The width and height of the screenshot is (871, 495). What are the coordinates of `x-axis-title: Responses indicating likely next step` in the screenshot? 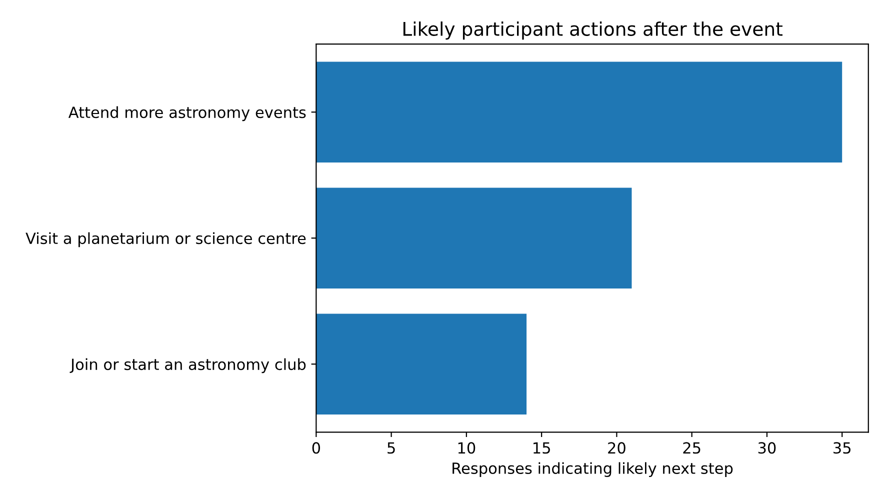 It's located at (592, 469).